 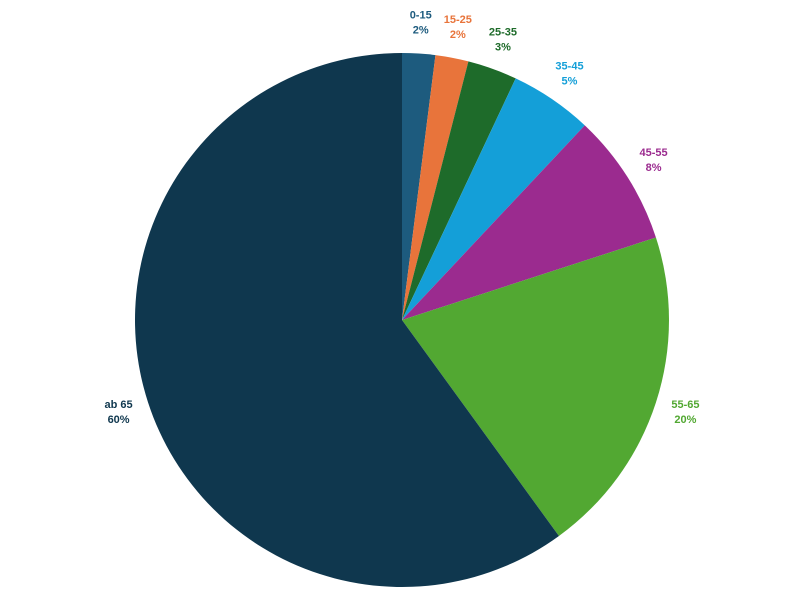 What do you see at coordinates (685, 405) in the screenshot?
I see `slice-label: 55-65` at bounding box center [685, 405].